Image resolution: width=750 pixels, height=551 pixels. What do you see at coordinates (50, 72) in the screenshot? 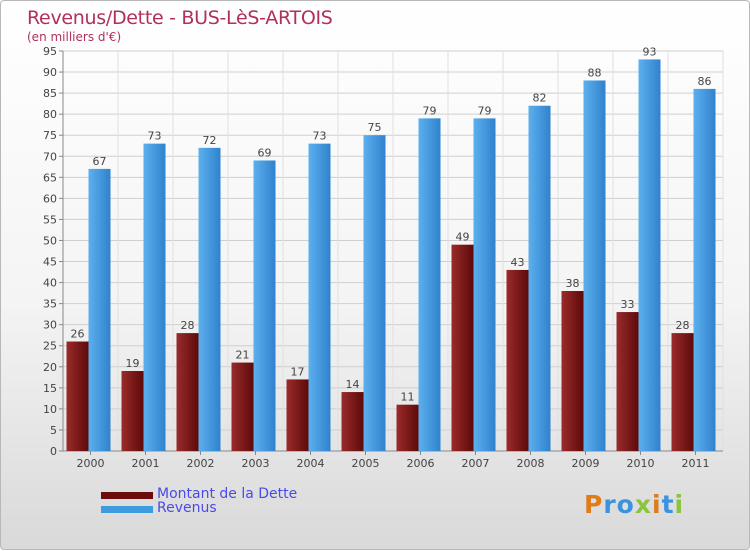
I see `y-tick-label: 90` at bounding box center [50, 72].